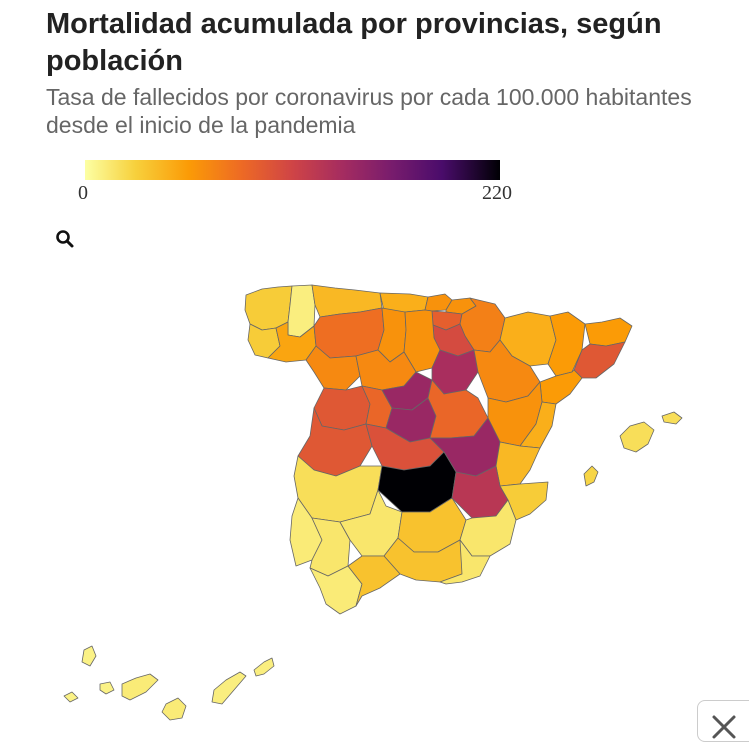 The image size is (749, 746). I want to click on close-icon, so click(724, 727).